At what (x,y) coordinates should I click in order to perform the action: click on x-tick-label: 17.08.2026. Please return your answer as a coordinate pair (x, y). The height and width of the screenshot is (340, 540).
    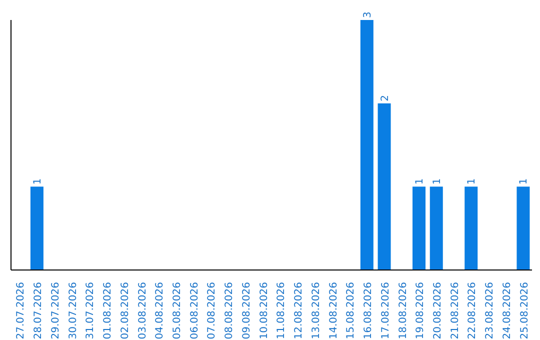
    Looking at the image, I should click on (386, 311).